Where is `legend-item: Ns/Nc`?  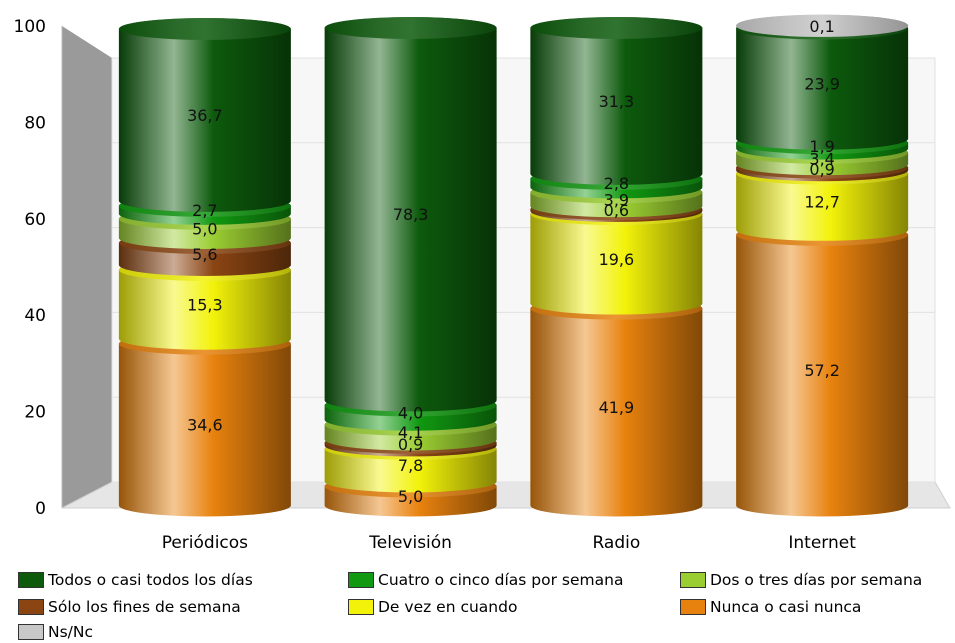
legend-item: Ns/Nc is located at coordinates (55, 632).